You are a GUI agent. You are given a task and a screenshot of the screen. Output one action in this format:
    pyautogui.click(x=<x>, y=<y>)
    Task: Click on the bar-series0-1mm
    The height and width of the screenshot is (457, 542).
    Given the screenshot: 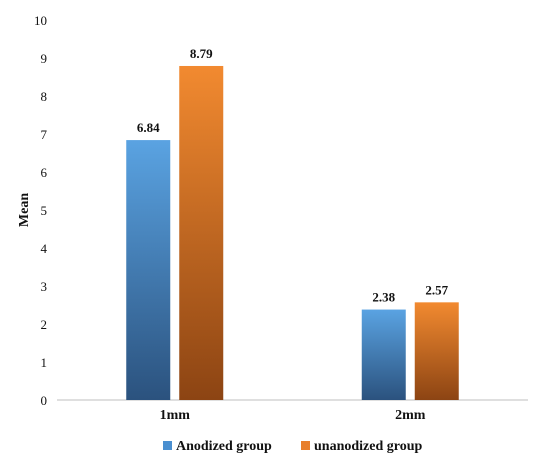 What is the action you would take?
    pyautogui.click(x=148, y=270)
    